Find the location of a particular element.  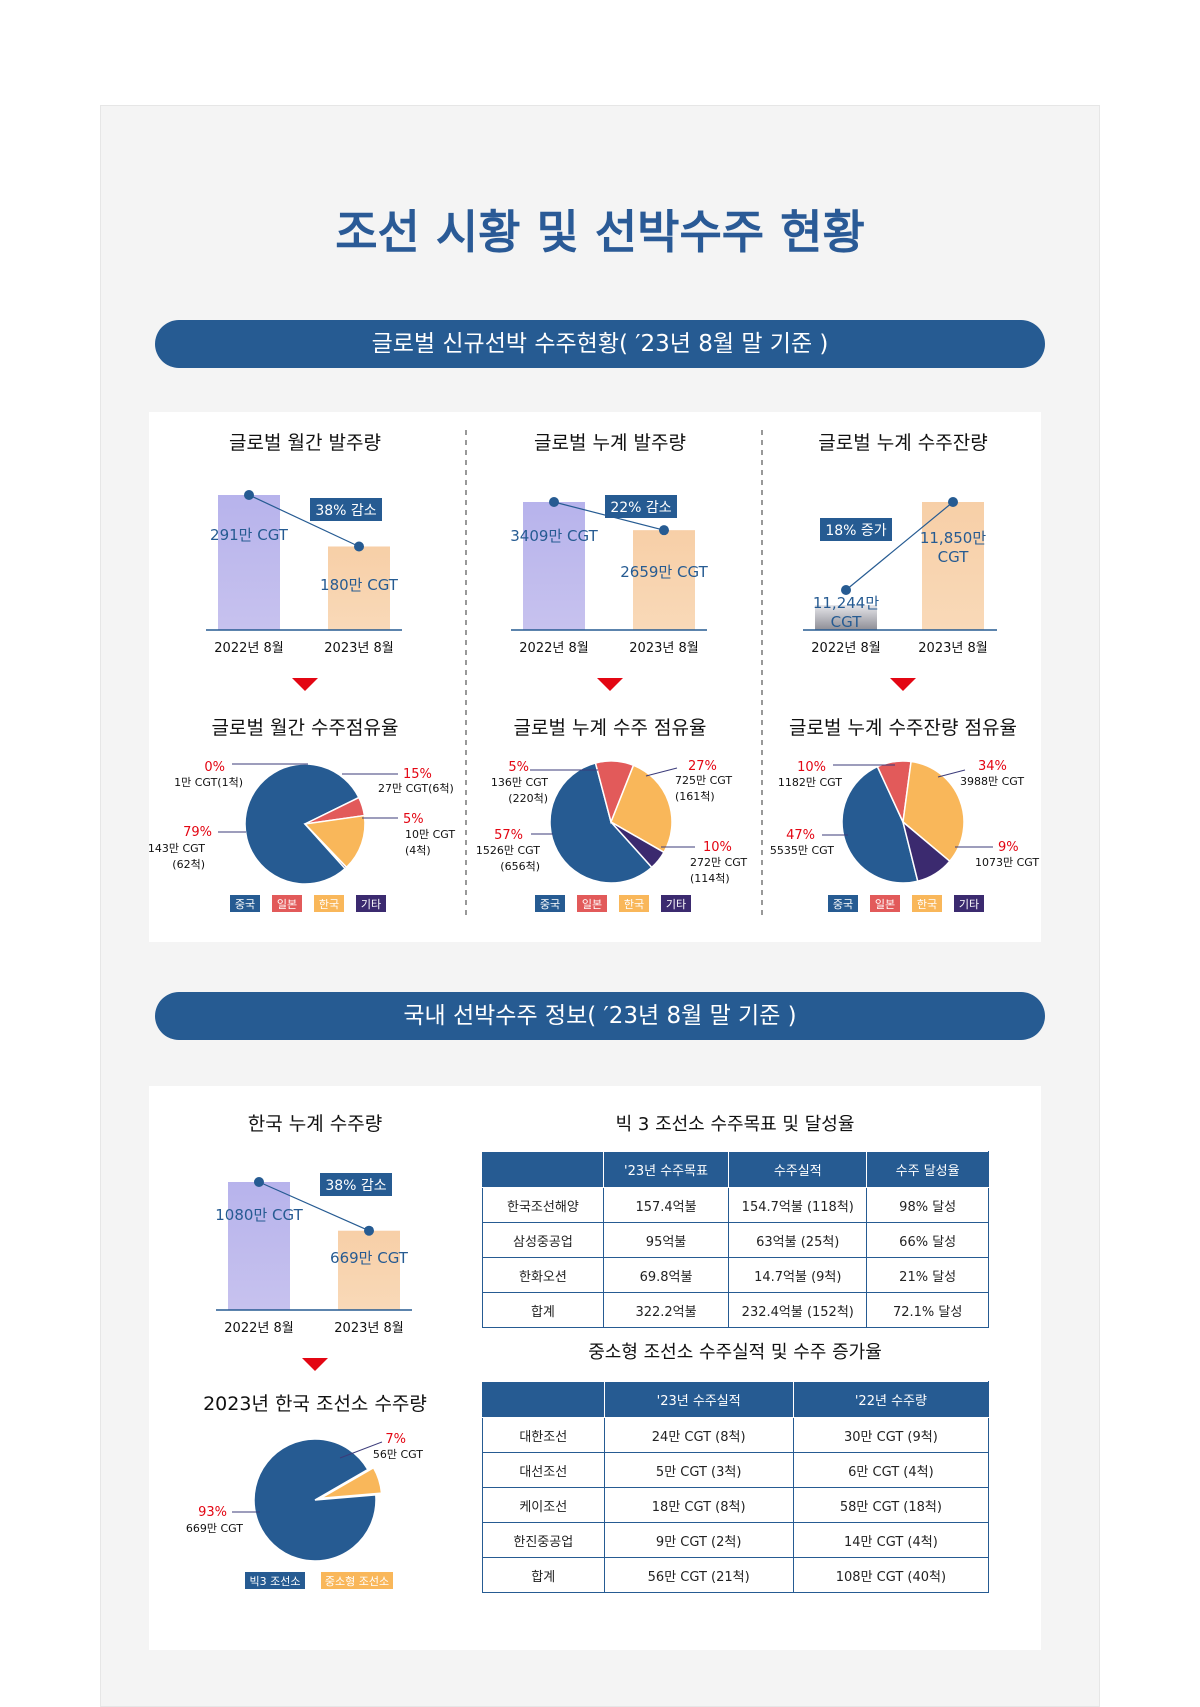

legend-label: 한국 is located at coordinates (329, 904).